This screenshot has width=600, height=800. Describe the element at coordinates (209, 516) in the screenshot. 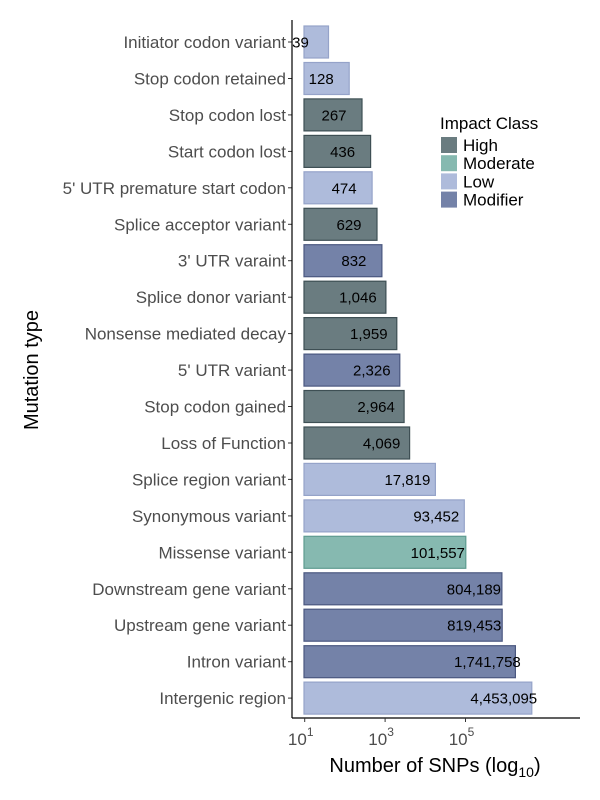

I see `category-label: Synonymous variant` at that location.